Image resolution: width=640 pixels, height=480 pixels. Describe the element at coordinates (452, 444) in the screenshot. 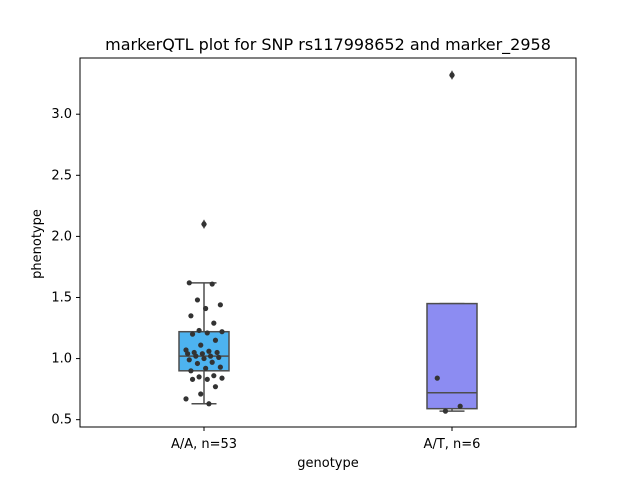

I see `x-tick-label: A/T, n=6` at that location.